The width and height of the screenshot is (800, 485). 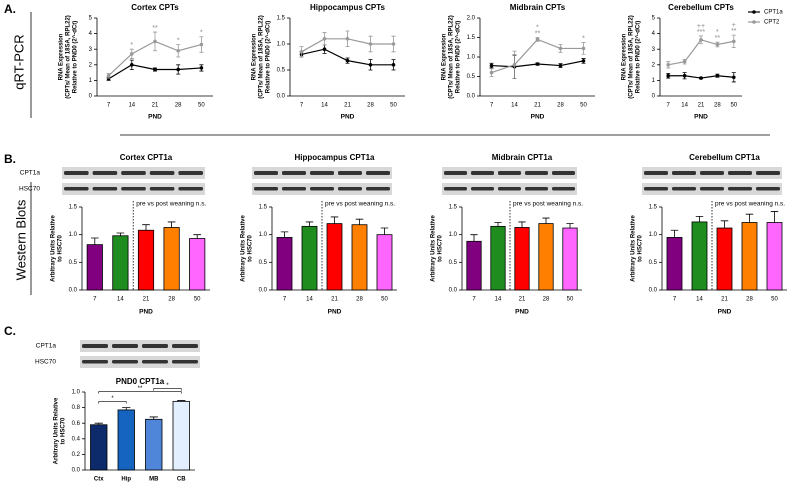 I want to click on side-label: qRT-PCR, so click(x=18, y=61).